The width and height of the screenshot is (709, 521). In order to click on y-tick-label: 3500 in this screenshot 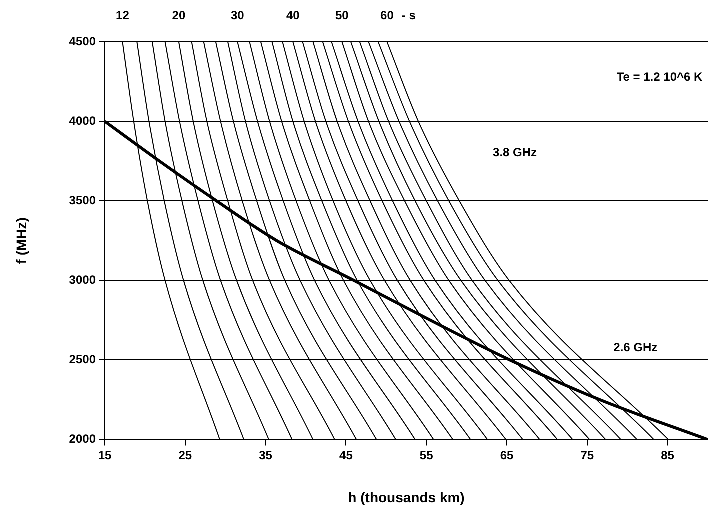, I will do `click(82, 200)`.